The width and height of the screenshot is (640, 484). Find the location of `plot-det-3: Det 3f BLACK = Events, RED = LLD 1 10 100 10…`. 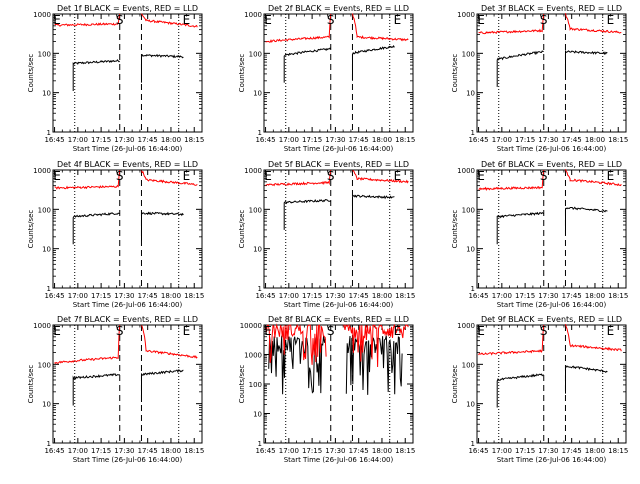

plot-det-3: Det 3f BLACK = Events, RED = LLD 1 10 100 10… is located at coordinates (539, 78).